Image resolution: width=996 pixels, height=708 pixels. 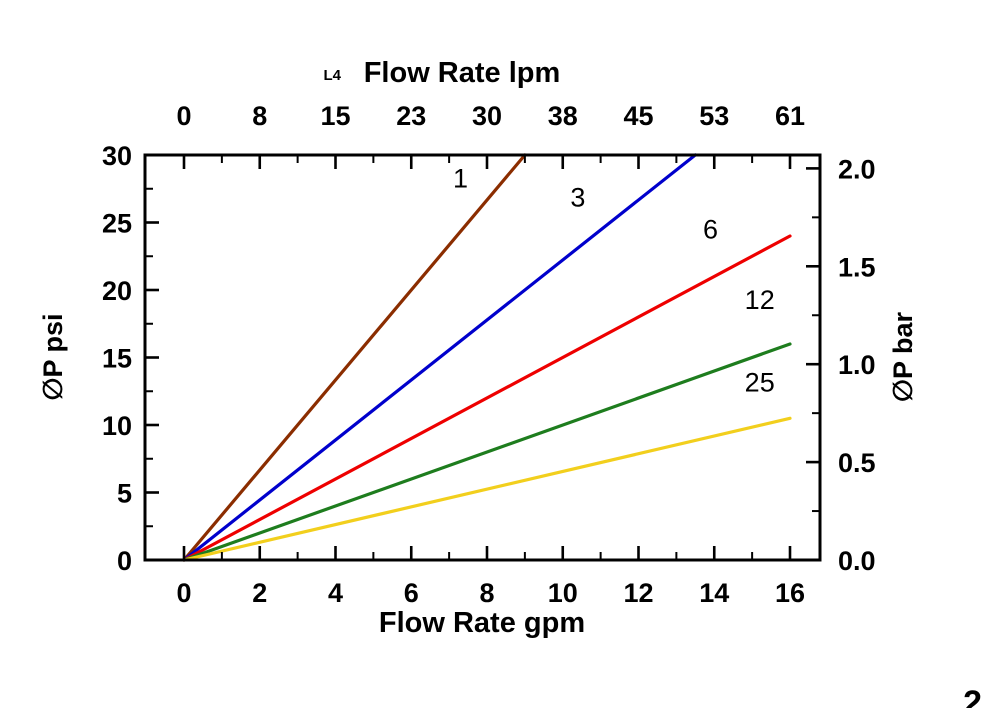 What do you see at coordinates (53, 356) in the screenshot?
I see `left-axis-title: ∅P psi` at bounding box center [53, 356].